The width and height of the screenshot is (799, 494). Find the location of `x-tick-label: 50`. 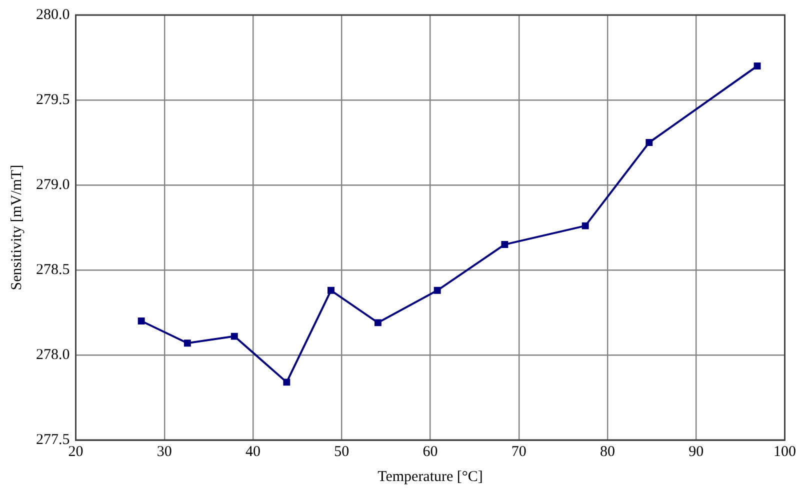

x-tick-label: 50 is located at coordinates (342, 452).